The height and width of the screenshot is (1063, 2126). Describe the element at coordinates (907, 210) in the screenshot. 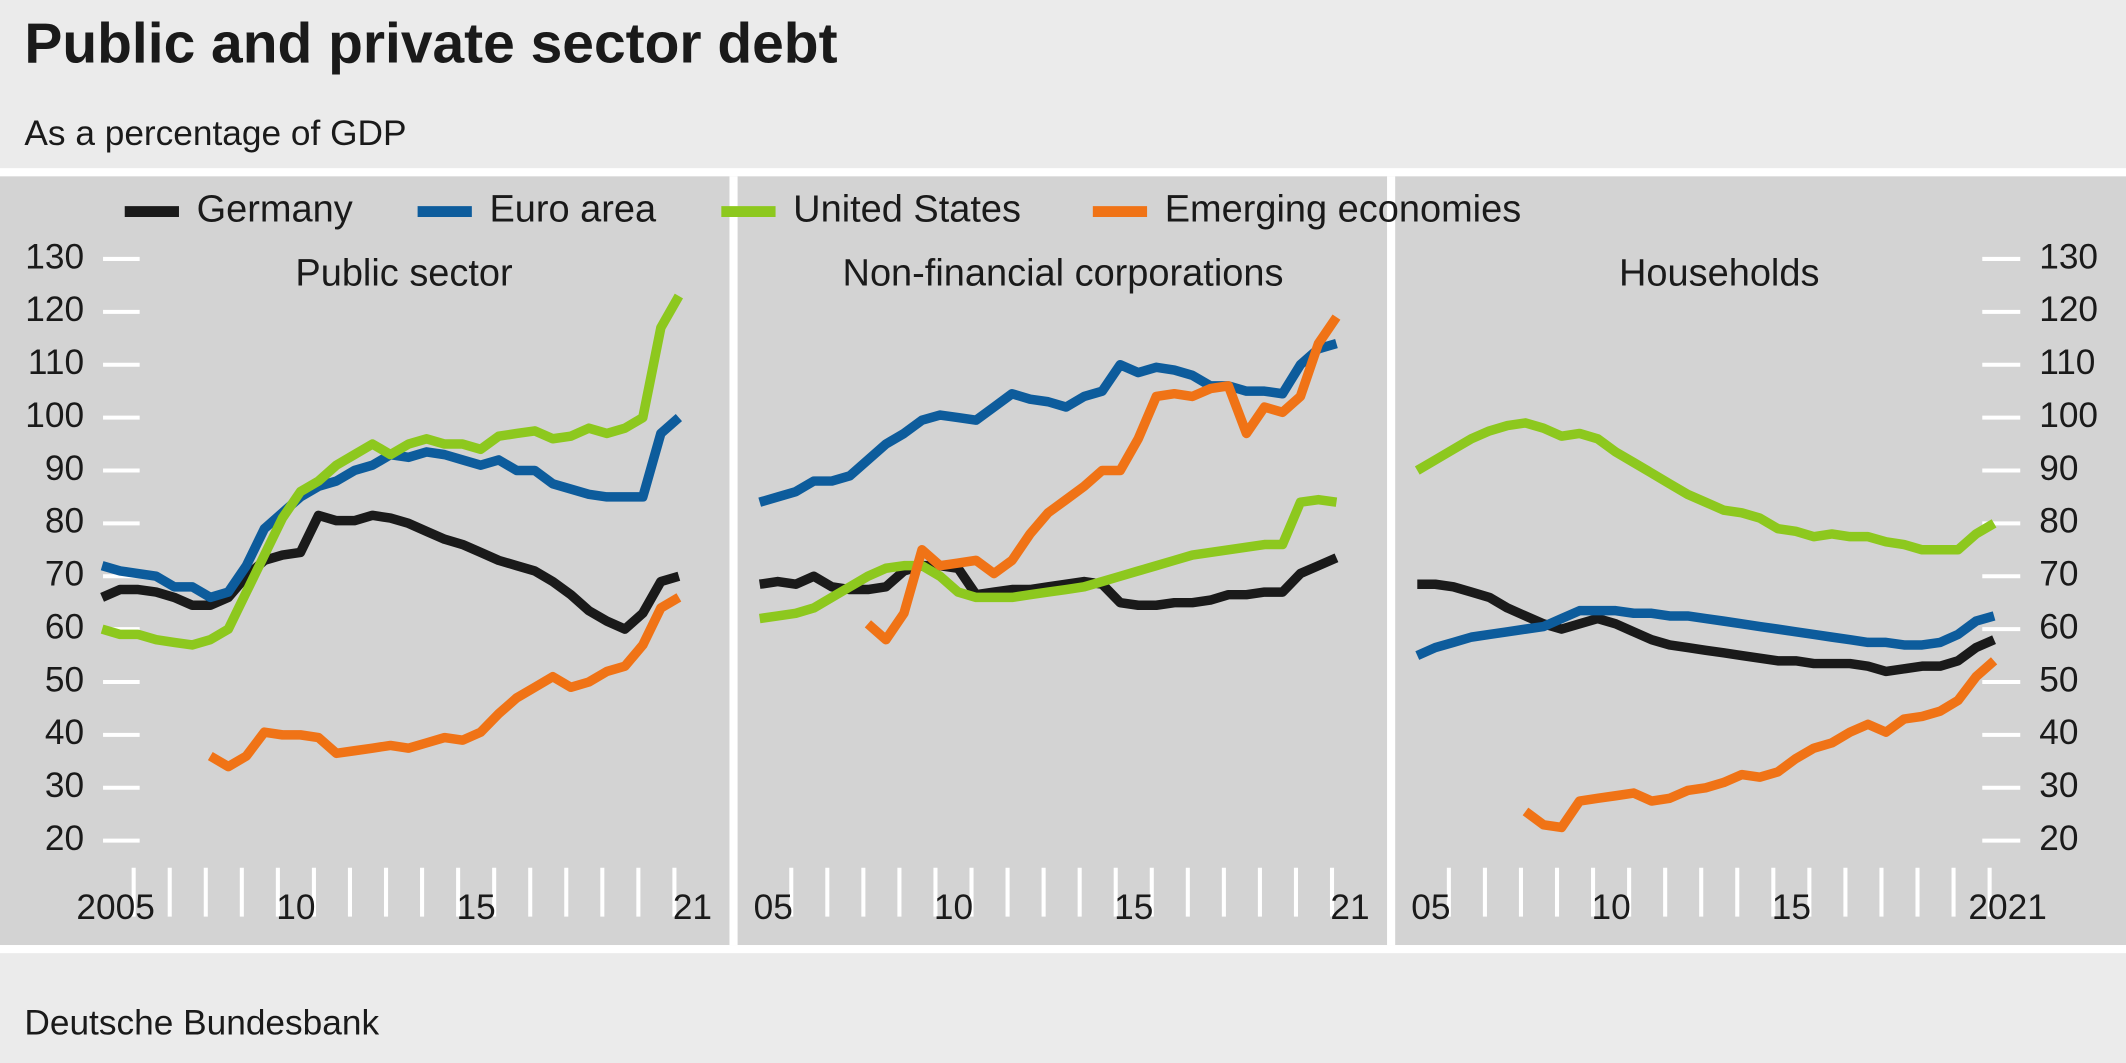

I see `legend-label: United States` at that location.